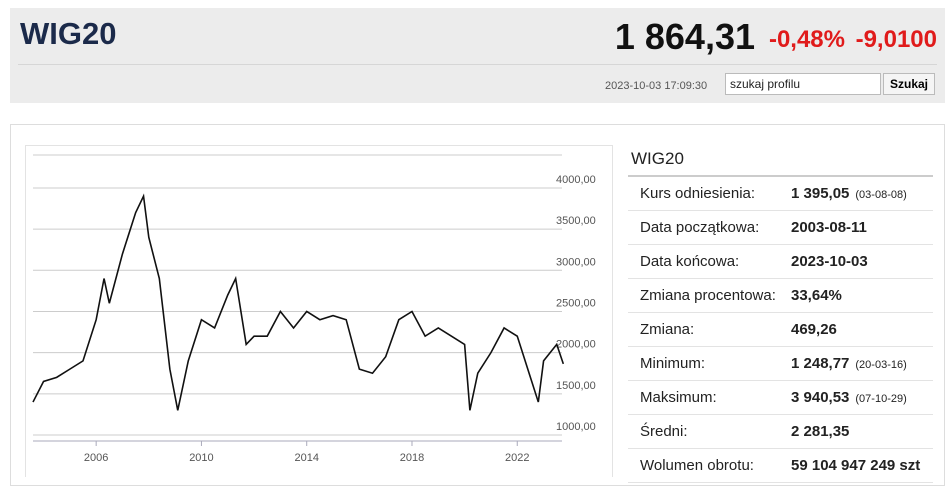 Image resolution: width=948 pixels, height=486 pixels. I want to click on x-tick-label: 2018, so click(412, 458).